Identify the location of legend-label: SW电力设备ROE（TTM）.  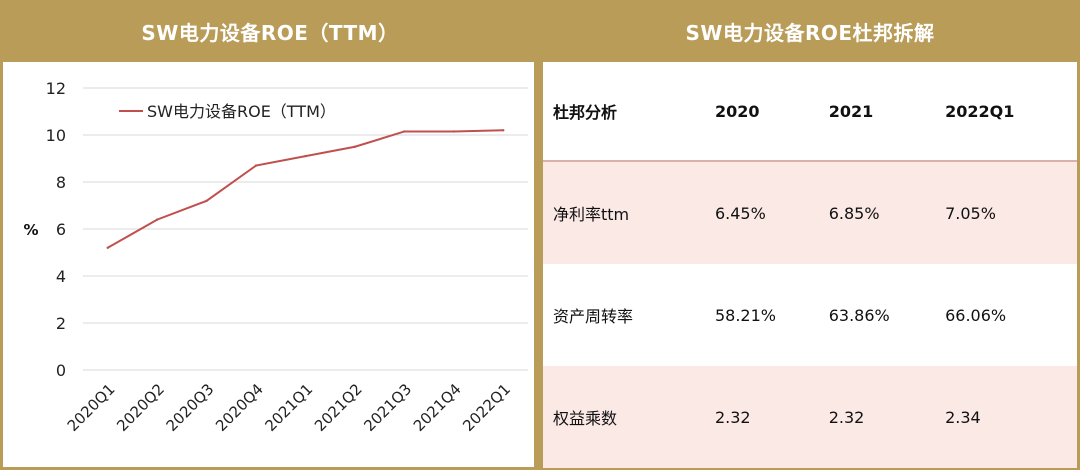
(241, 111).